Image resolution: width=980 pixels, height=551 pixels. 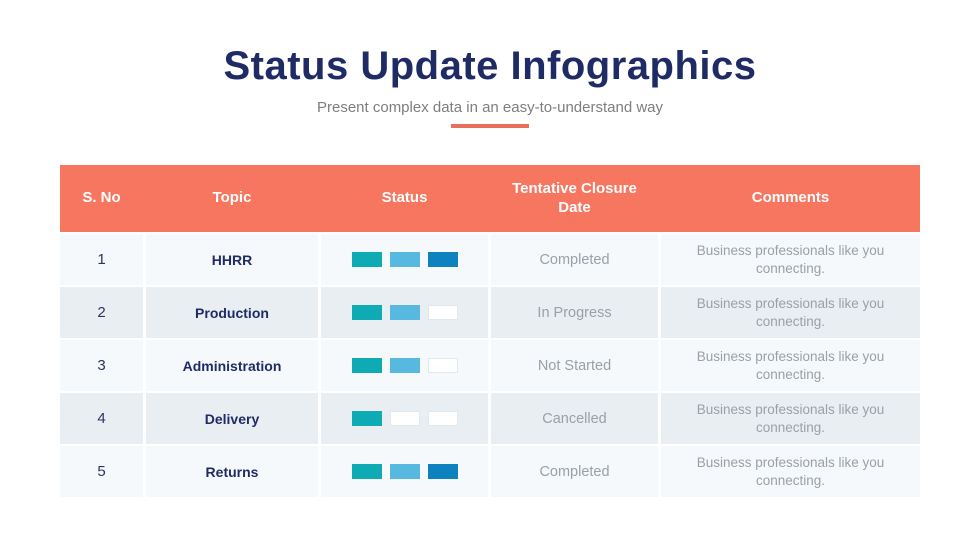 What do you see at coordinates (101, 365) in the screenshot?
I see `row-number: 3` at bounding box center [101, 365].